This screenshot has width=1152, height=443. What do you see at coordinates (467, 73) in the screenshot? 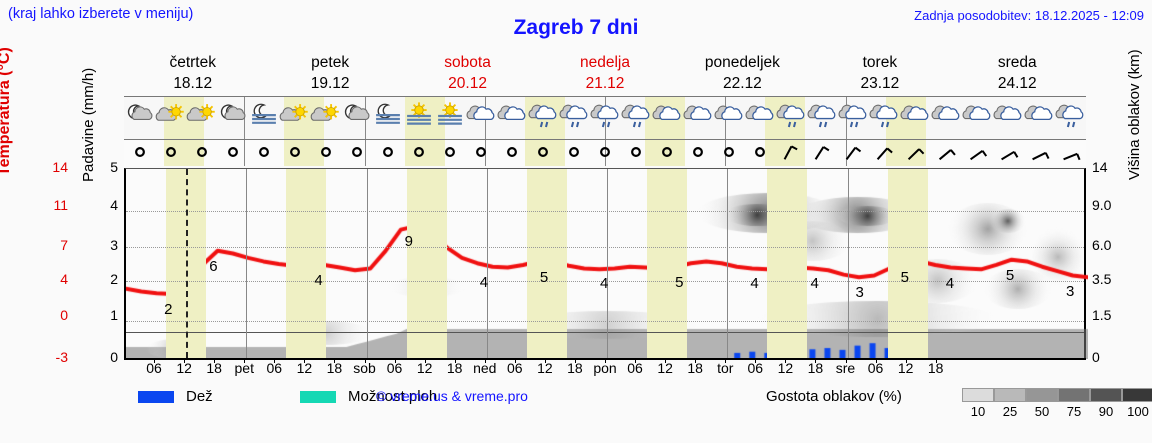
I see `day-header-3: sobota 20.12` at bounding box center [467, 73].